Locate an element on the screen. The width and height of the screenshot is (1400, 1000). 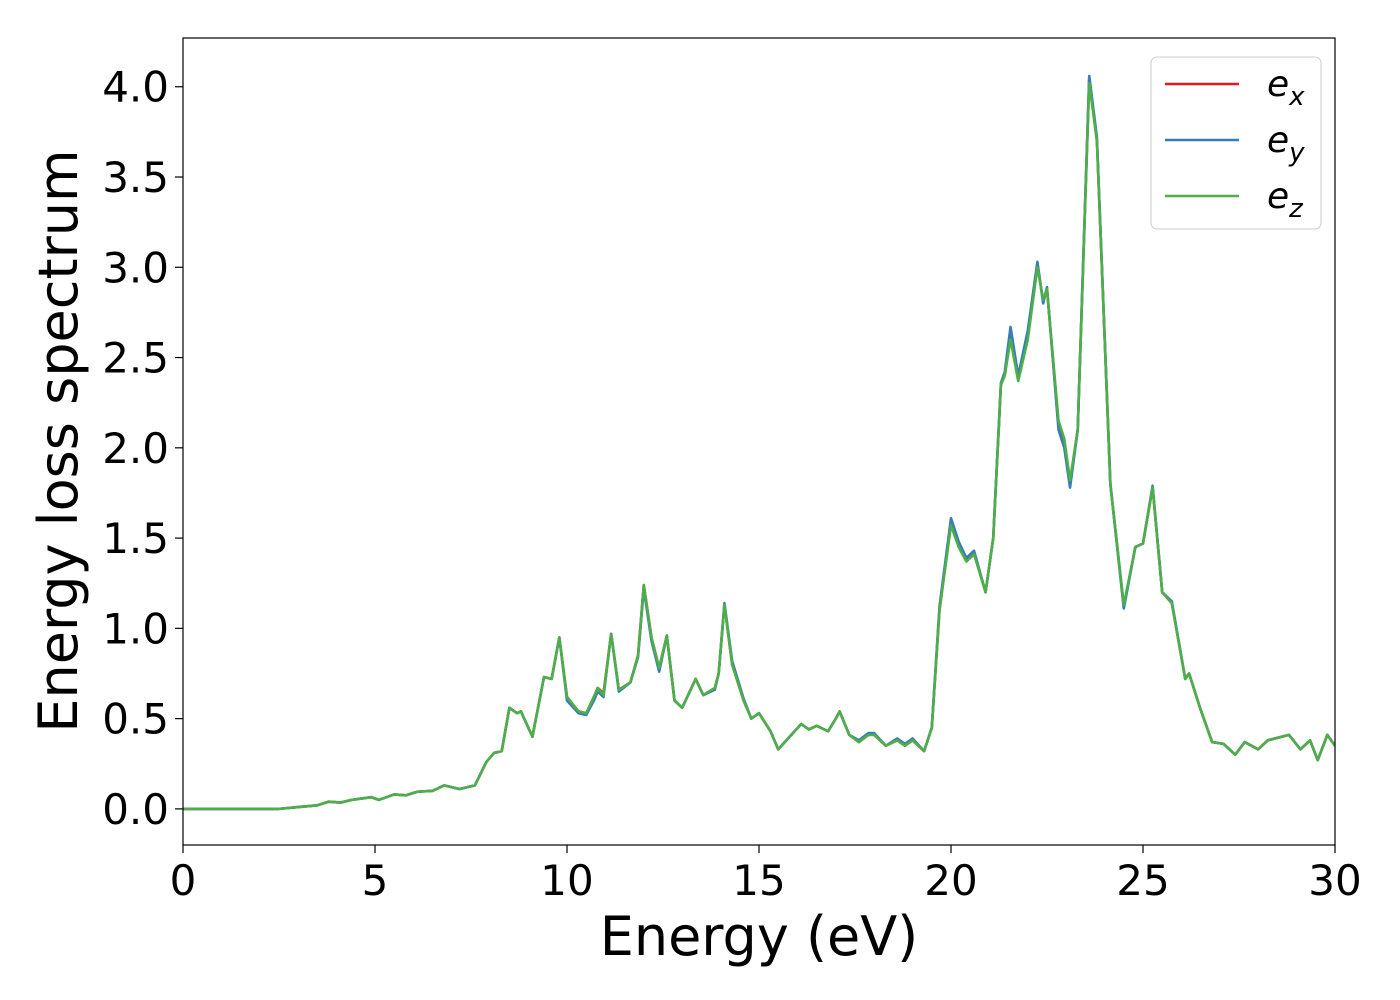
y-tick-label: 3.5 is located at coordinates (135, 177).